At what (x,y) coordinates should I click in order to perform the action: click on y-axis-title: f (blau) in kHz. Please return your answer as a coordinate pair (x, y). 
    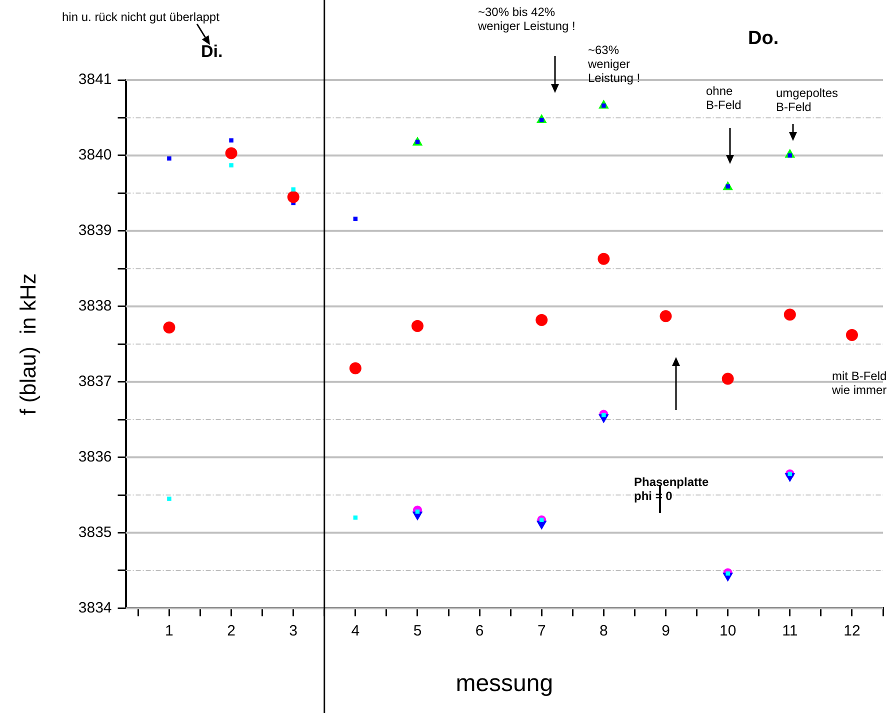
    Looking at the image, I should click on (27, 344).